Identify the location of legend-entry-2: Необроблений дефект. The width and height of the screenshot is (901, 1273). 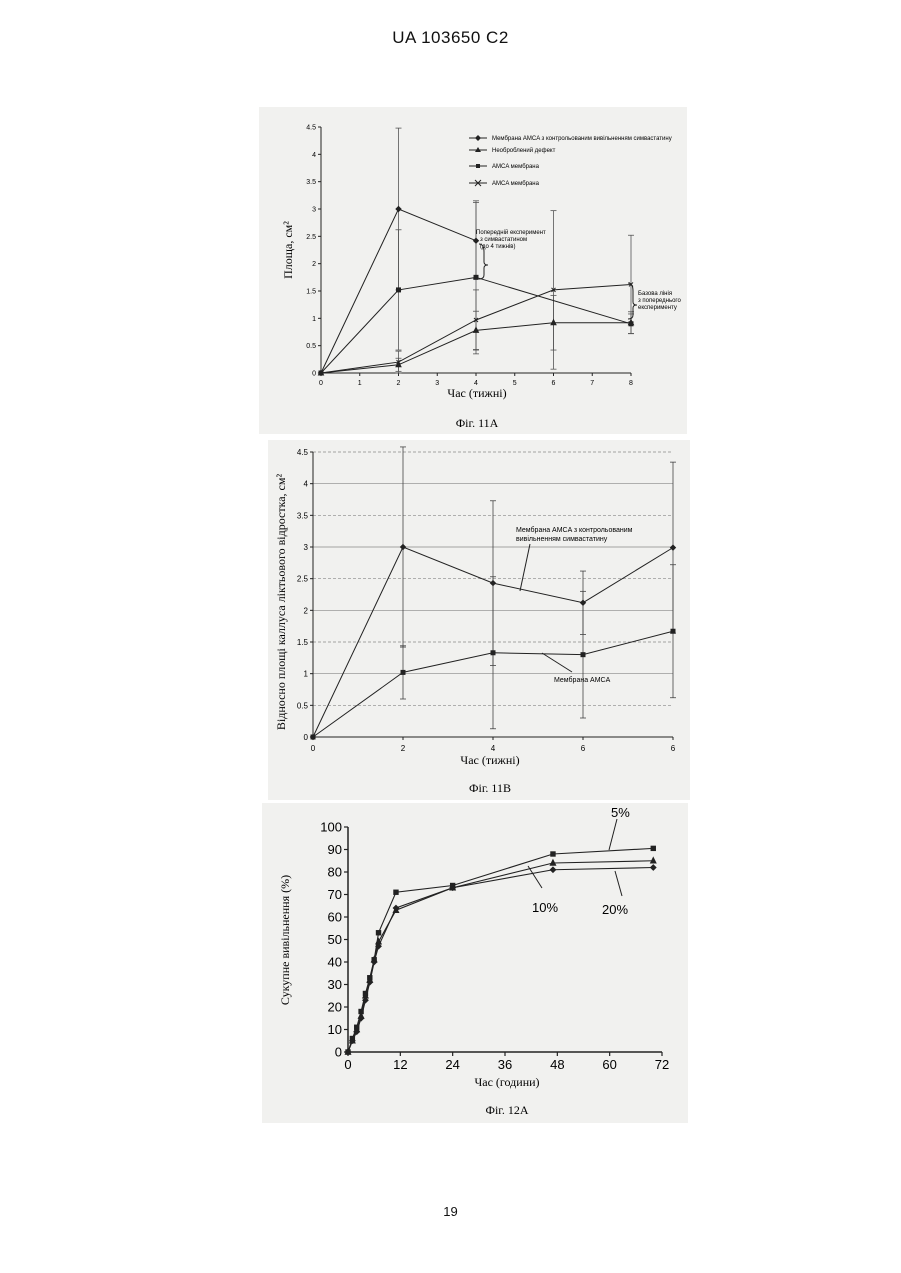
(524, 150).